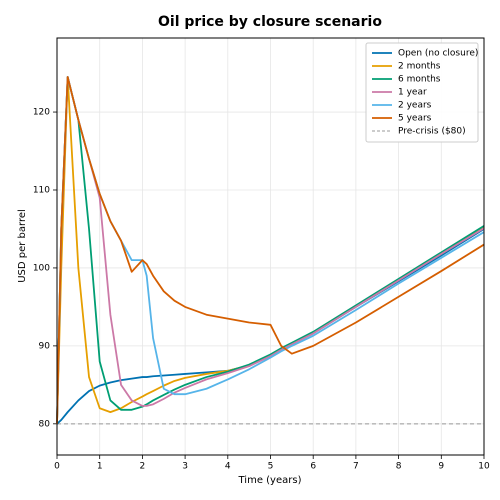 This screenshot has width=500, height=500. Describe the element at coordinates (415, 119) in the screenshot. I see `legend-label: 5 years` at that location.